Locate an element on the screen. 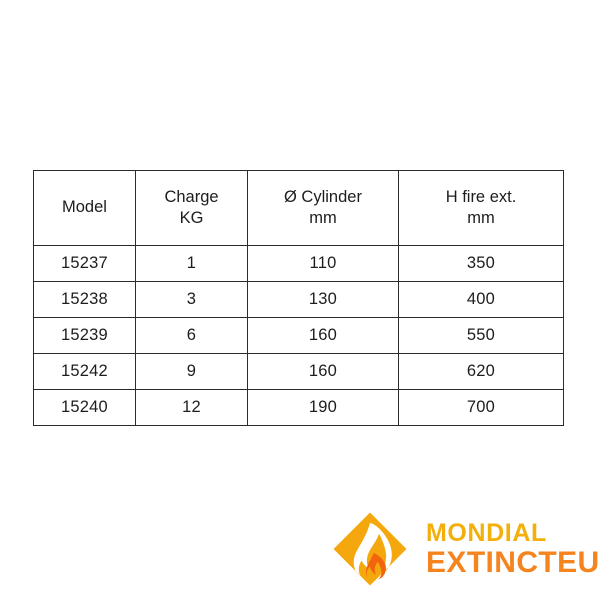 This screenshot has height=600, width=600. column-header-model: Model is located at coordinates (84, 208).